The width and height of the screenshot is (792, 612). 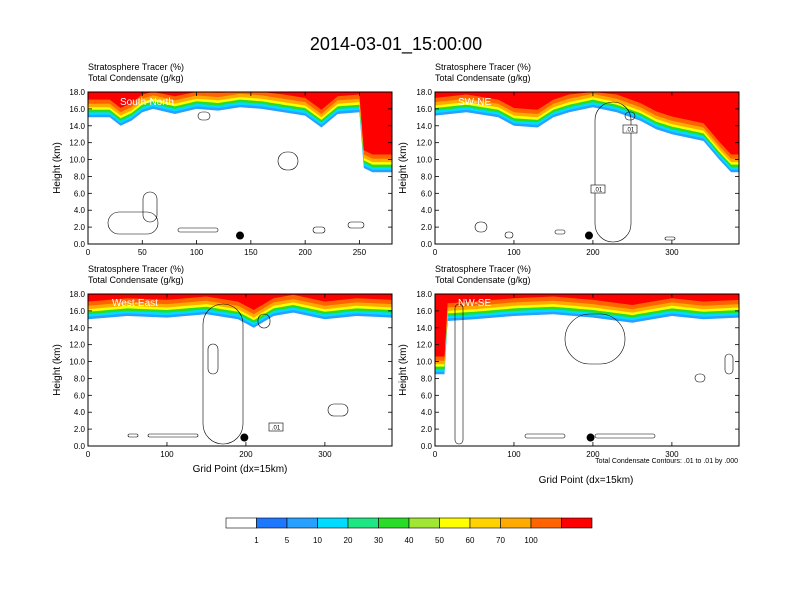 What do you see at coordinates (251, 252) in the screenshot?
I see `x-tick-label: 150` at bounding box center [251, 252].